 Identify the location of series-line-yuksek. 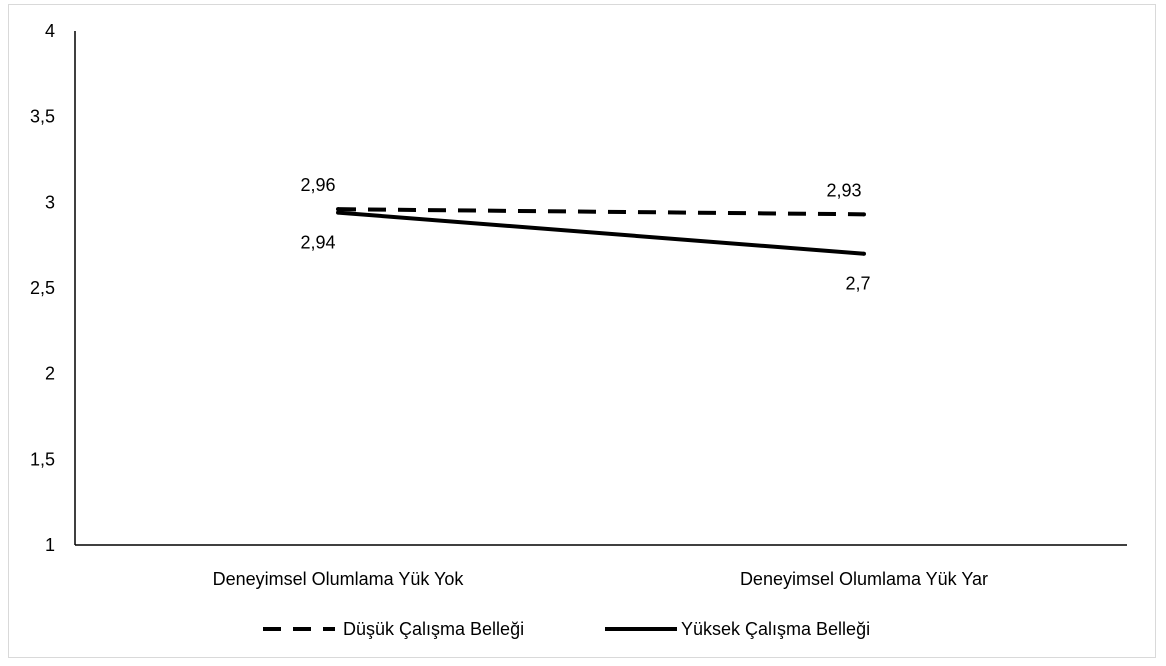
(601, 233).